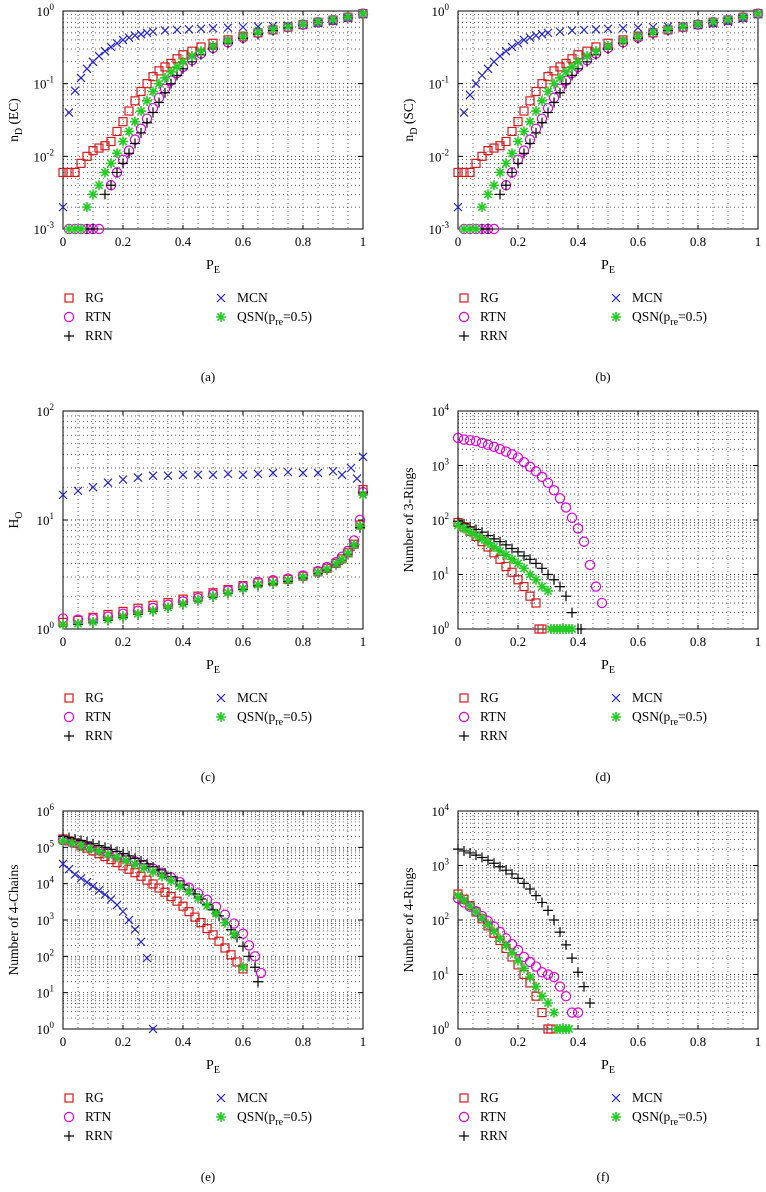 The width and height of the screenshot is (766, 1192). What do you see at coordinates (15, 520) in the screenshot?
I see `y-axis-label: HO` at bounding box center [15, 520].